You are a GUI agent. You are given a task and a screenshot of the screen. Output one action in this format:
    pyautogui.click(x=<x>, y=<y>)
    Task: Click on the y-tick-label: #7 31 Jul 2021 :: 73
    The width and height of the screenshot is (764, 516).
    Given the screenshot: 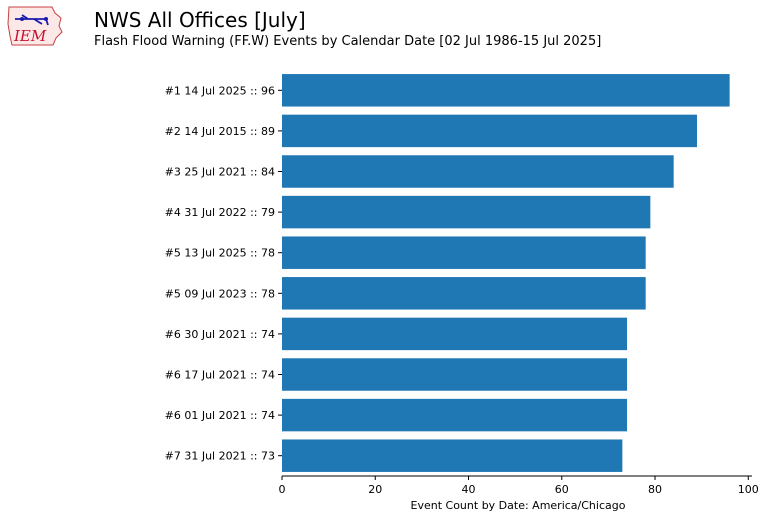 What is the action you would take?
    pyautogui.click(x=220, y=456)
    